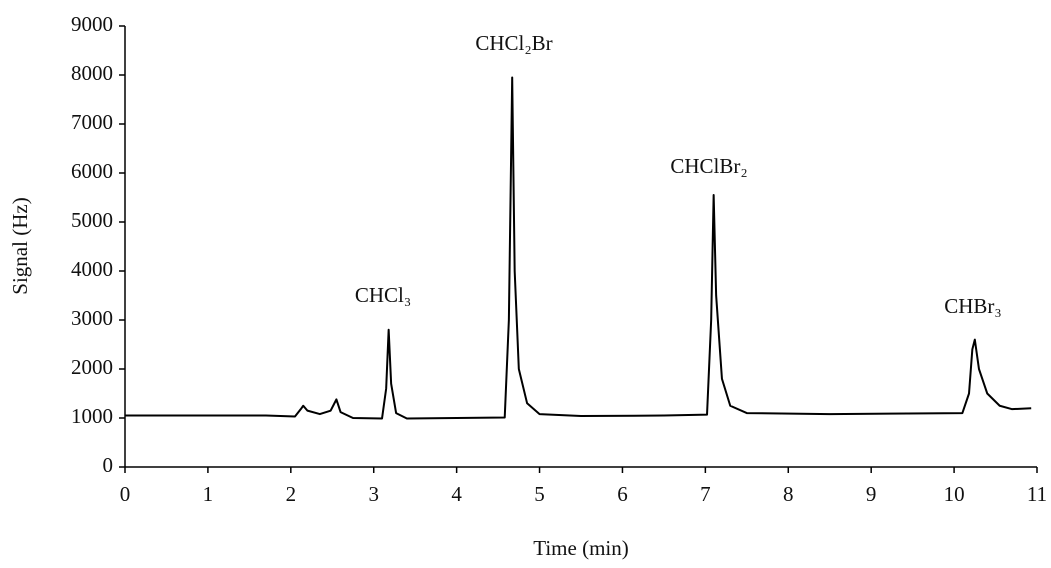 The image size is (1051, 568). What do you see at coordinates (92, 24) in the screenshot?
I see `y-tick-label: 9000` at bounding box center [92, 24].